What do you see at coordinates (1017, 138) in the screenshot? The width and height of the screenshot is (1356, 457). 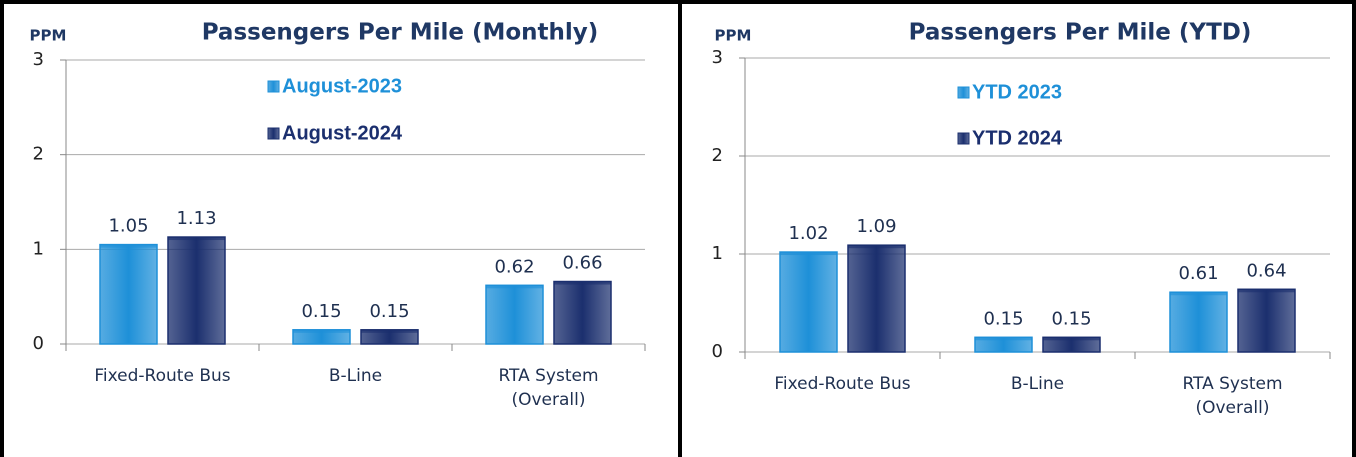 I see `legend-label: YTD 2024` at bounding box center [1017, 138].